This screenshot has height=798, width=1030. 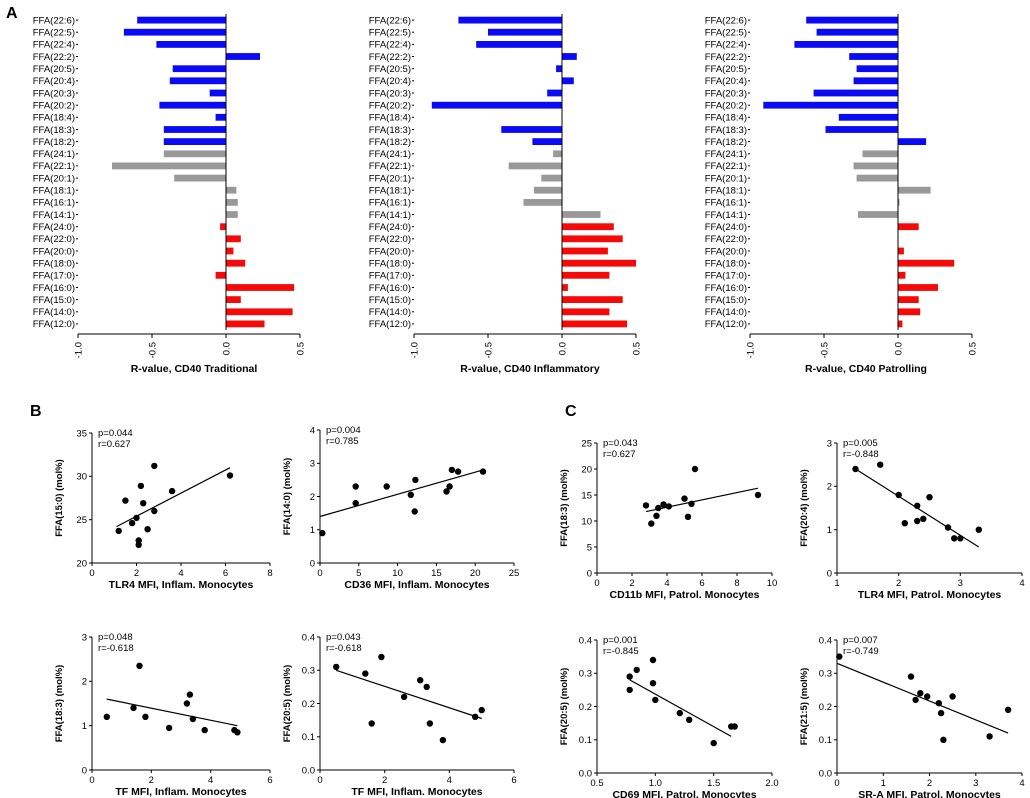 I want to click on y-tick-label: 2, so click(x=84, y=682).